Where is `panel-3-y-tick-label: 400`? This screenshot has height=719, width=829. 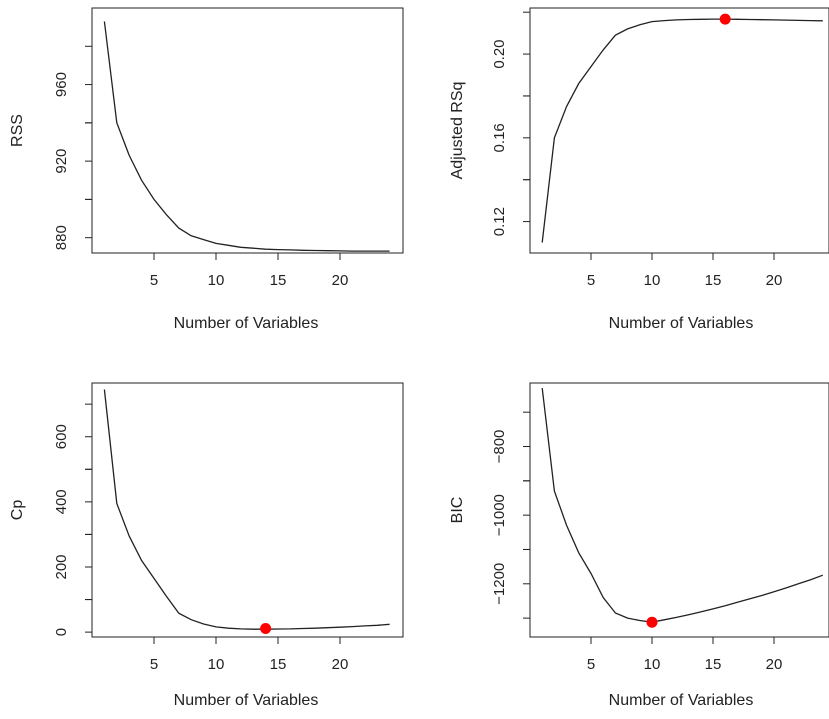 panel-3-y-tick-label: 400 is located at coordinates (61, 501).